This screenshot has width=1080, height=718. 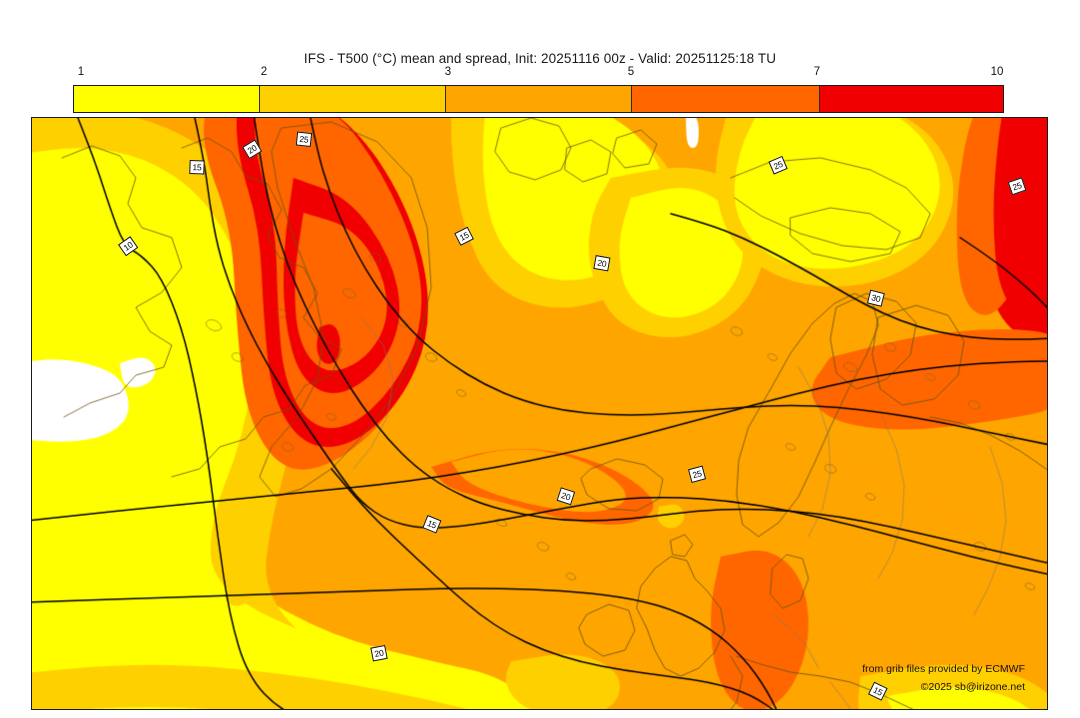 I want to click on colorbar-tick-2: 2, so click(x=264, y=72).